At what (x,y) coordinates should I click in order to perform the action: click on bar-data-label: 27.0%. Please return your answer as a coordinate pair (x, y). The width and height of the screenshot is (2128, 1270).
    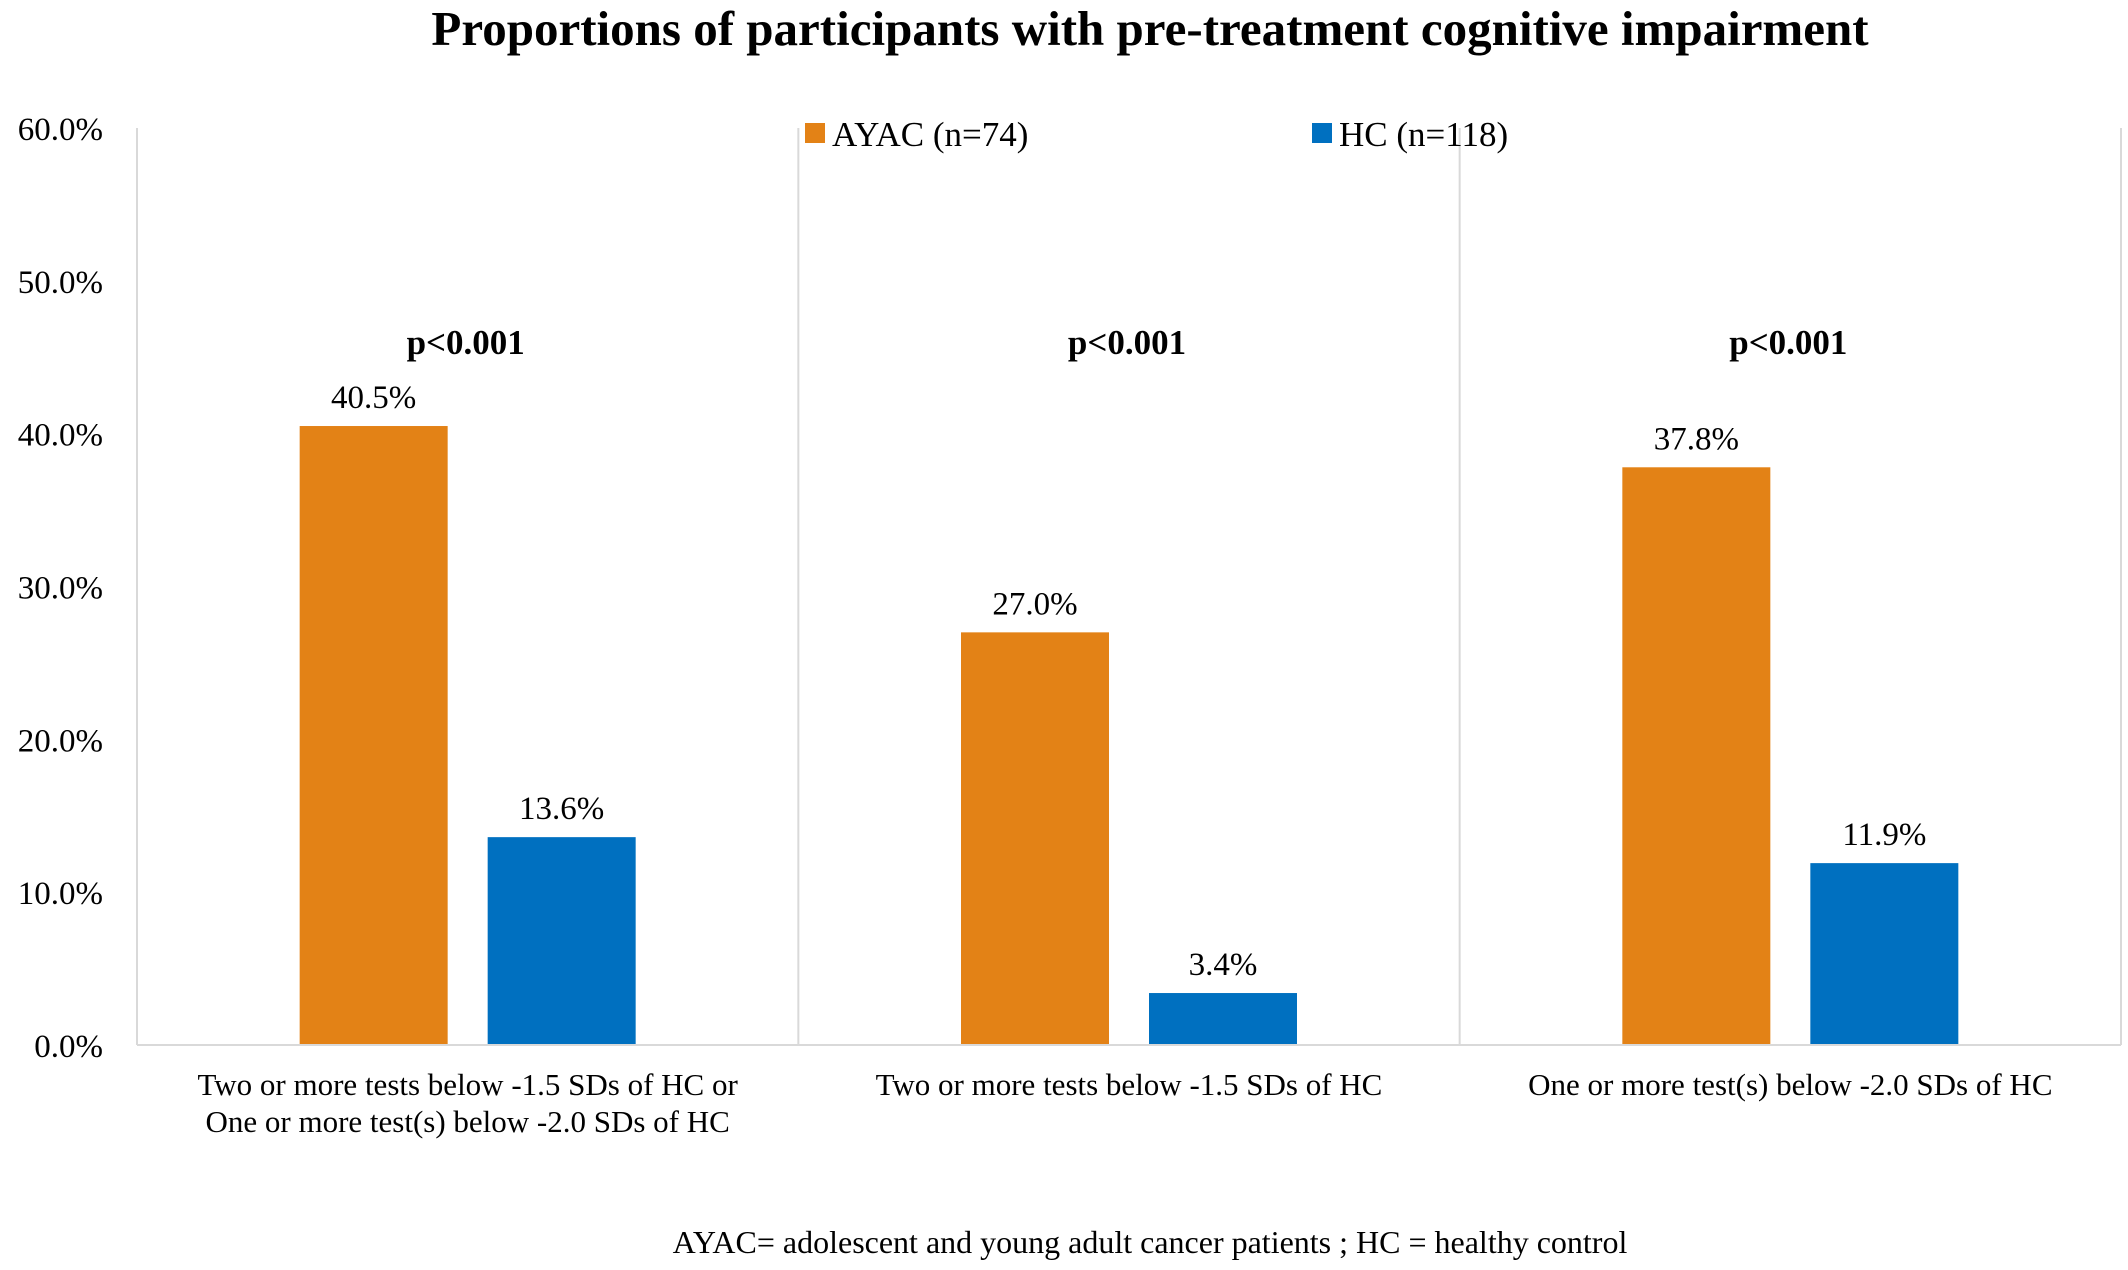
    Looking at the image, I should click on (1034, 604).